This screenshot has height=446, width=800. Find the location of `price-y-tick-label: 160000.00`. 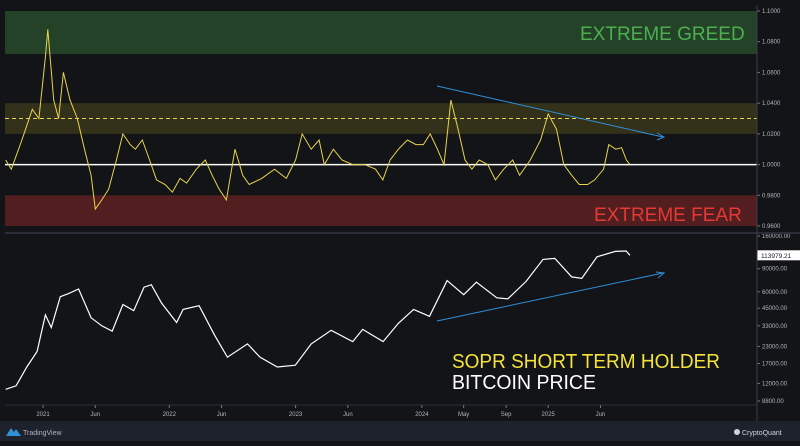

price-y-tick-label: 160000.00 is located at coordinates (776, 237).